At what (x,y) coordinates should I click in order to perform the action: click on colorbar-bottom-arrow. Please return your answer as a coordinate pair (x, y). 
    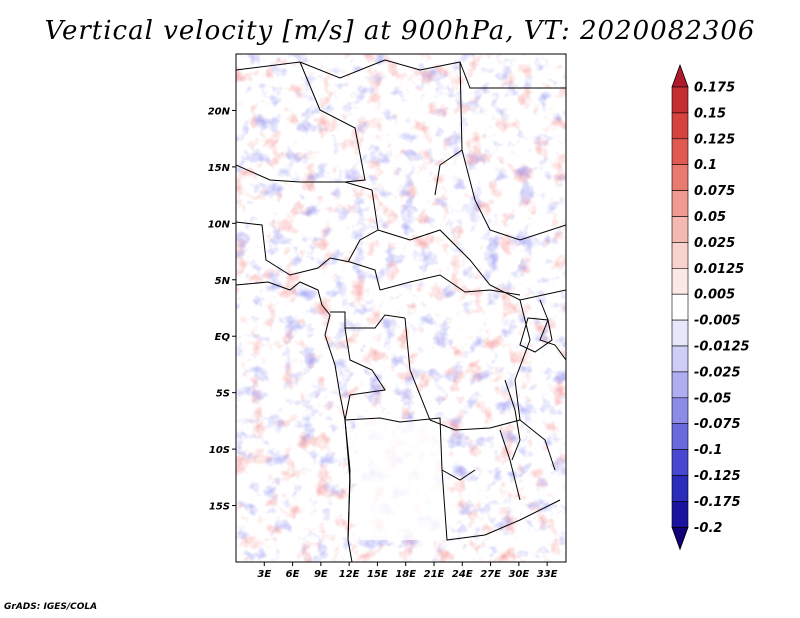
    Looking at the image, I should click on (680, 538).